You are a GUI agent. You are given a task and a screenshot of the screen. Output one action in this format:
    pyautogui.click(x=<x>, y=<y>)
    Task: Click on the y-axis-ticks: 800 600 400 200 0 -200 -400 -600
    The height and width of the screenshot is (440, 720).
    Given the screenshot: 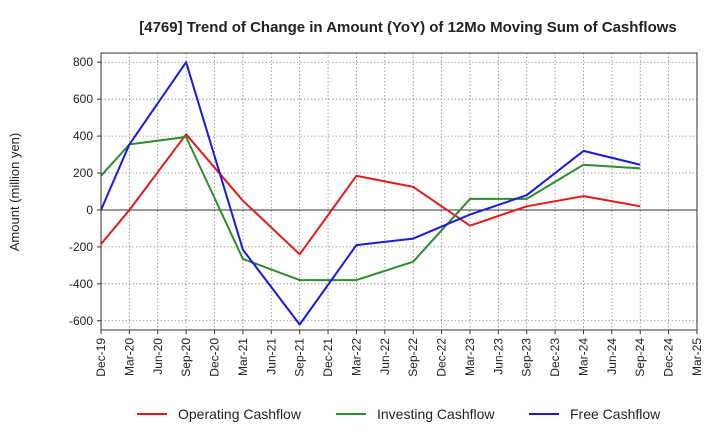 What is the action you would take?
    pyautogui.click(x=85, y=191)
    